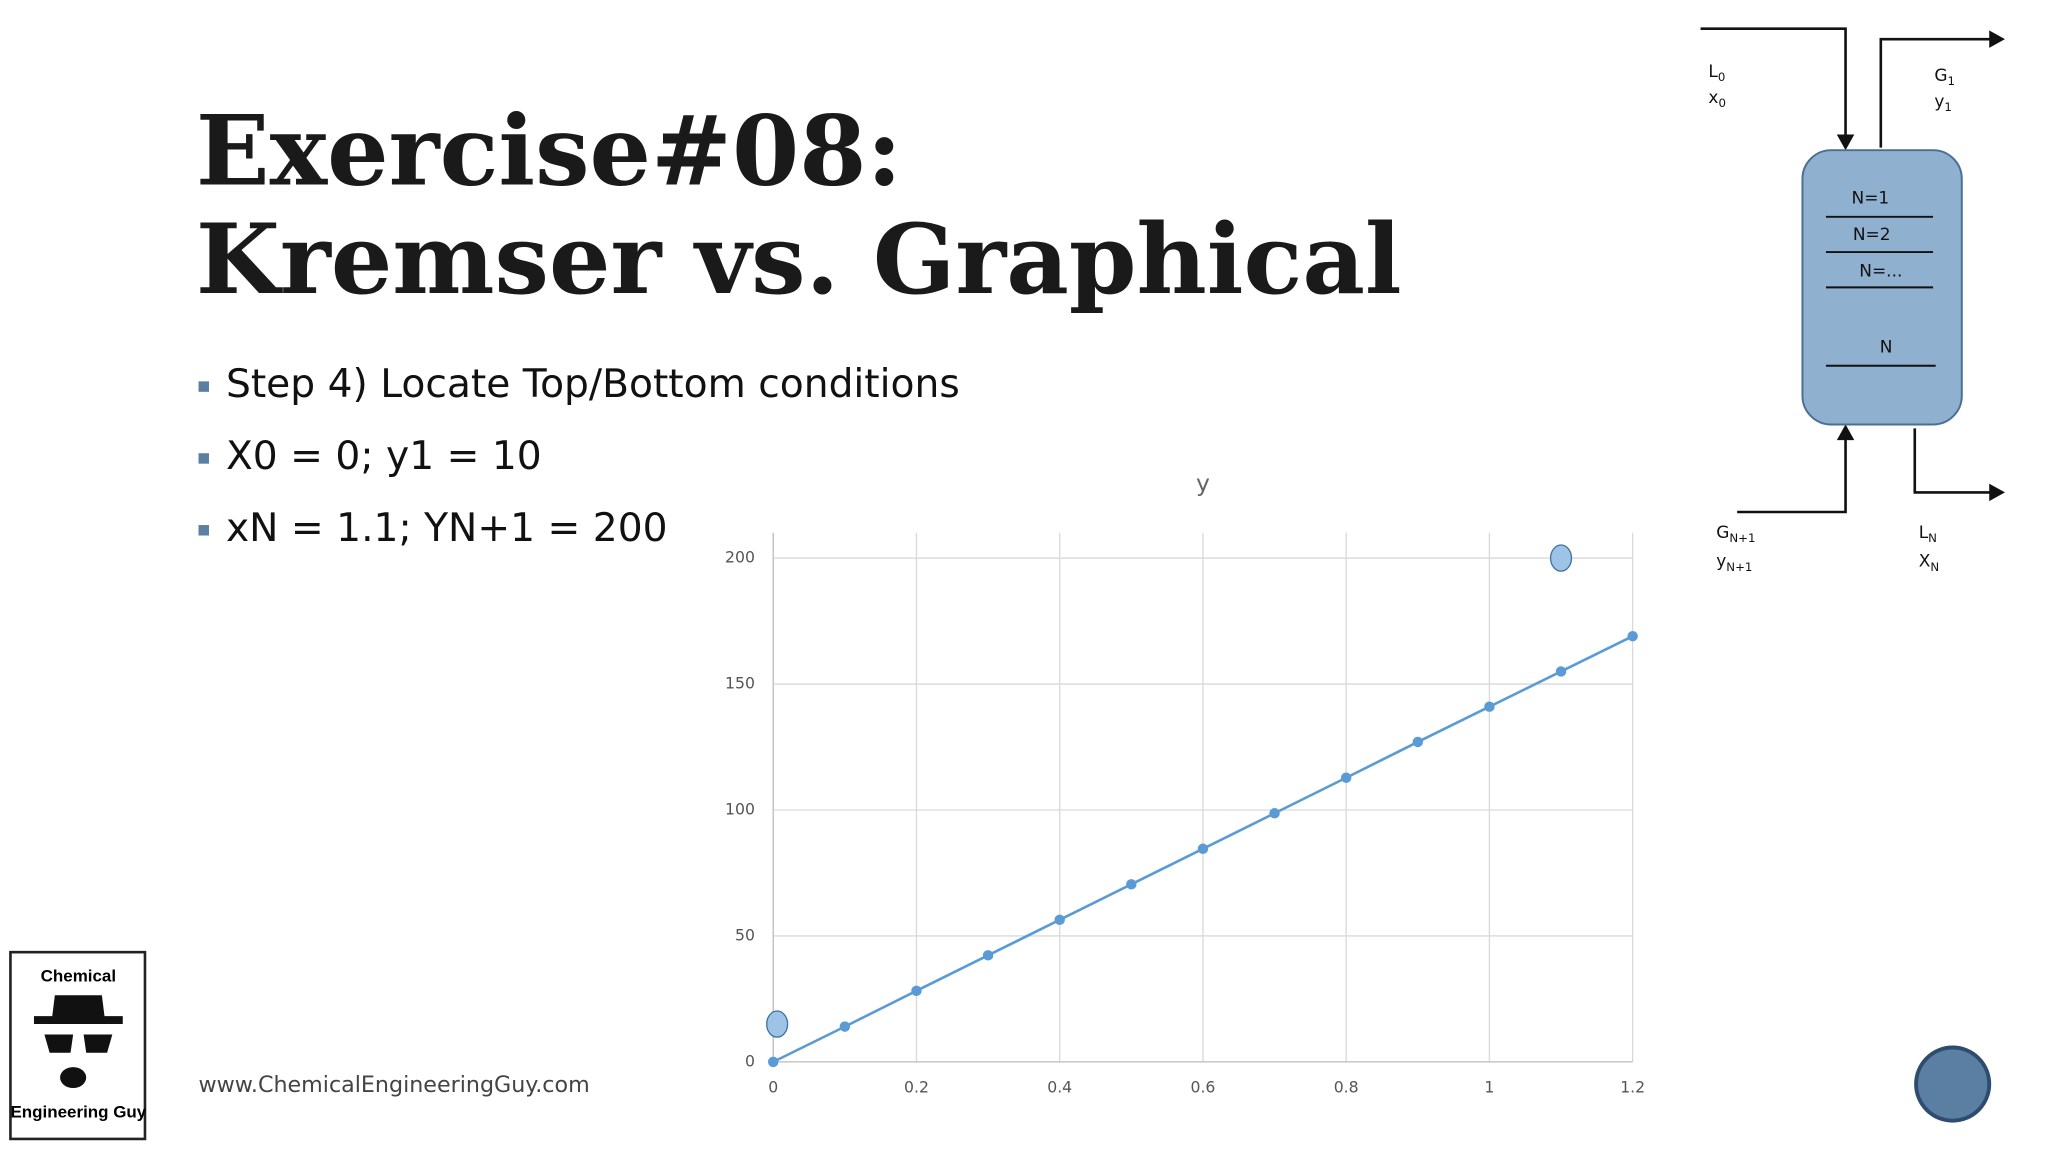 The height and width of the screenshot is (1152, 2048). What do you see at coordinates (1953, 1084) in the screenshot?
I see `nav-badge` at bounding box center [1953, 1084].